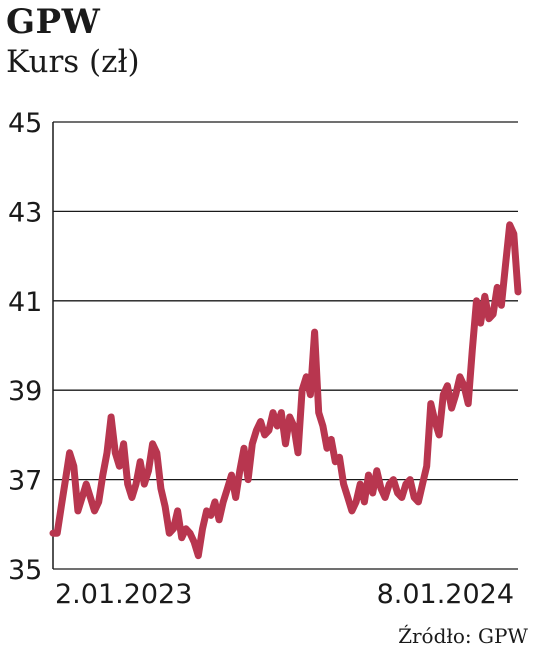  Describe the element at coordinates (25, 391) in the screenshot. I see `y-tick-label: 39` at that location.